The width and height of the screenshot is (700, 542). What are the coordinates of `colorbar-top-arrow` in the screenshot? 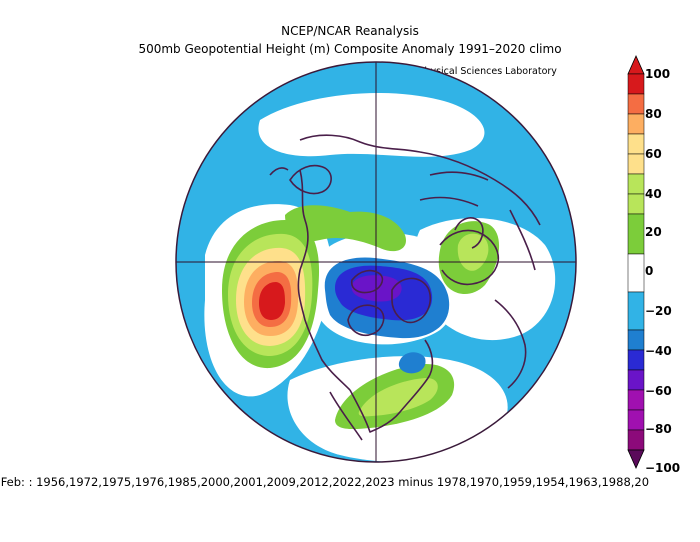 It's located at (636, 65).